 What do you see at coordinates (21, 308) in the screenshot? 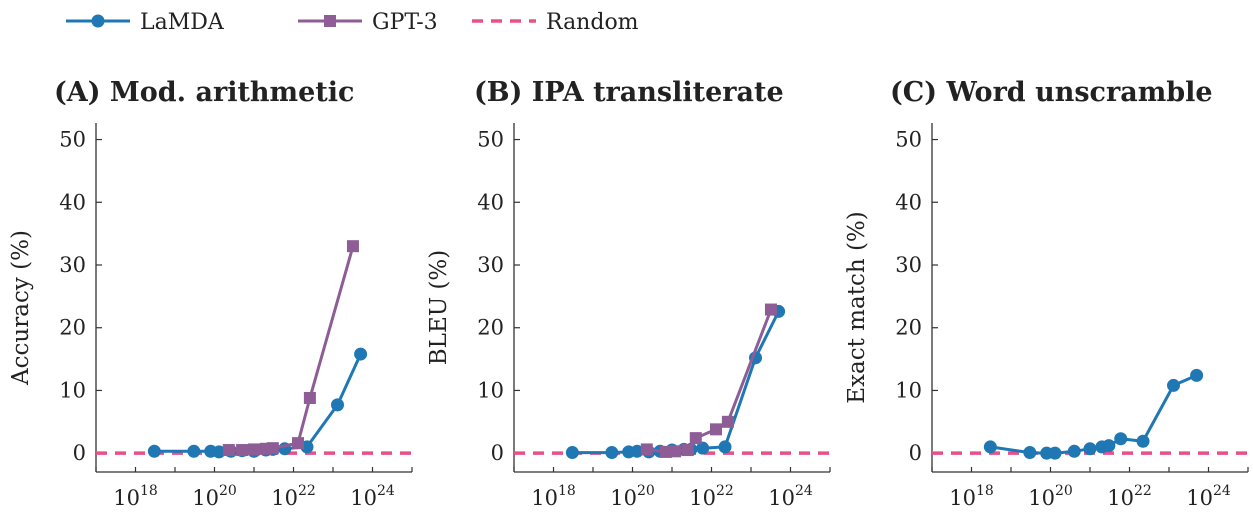
I see `y-axis-label: Accuracy (%)` at bounding box center [21, 308].